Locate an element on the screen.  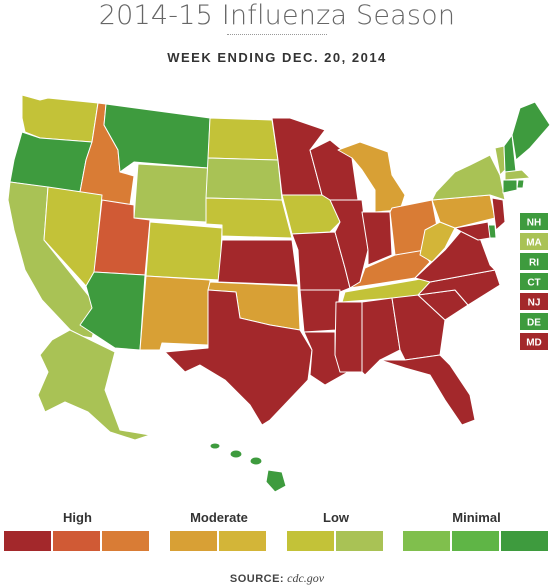
small-state-label-nh: NH is located at coordinates (534, 223).